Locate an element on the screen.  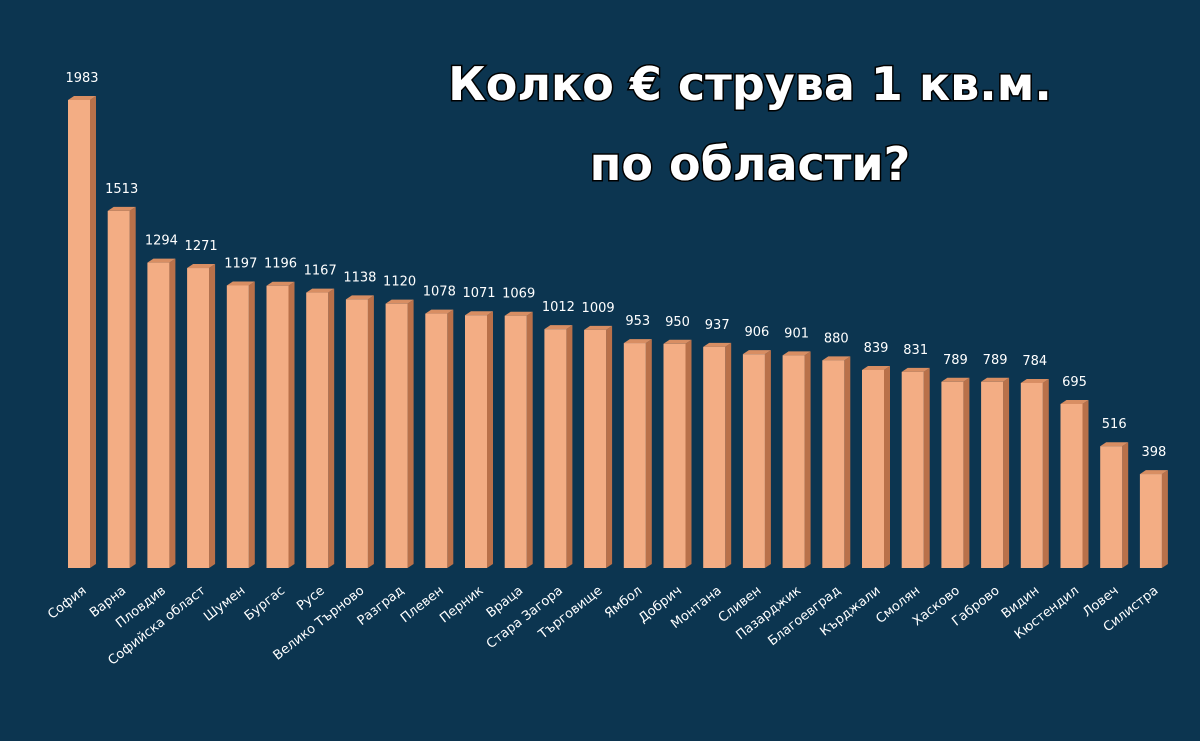
value-label: 398 is located at coordinates (1153, 452).